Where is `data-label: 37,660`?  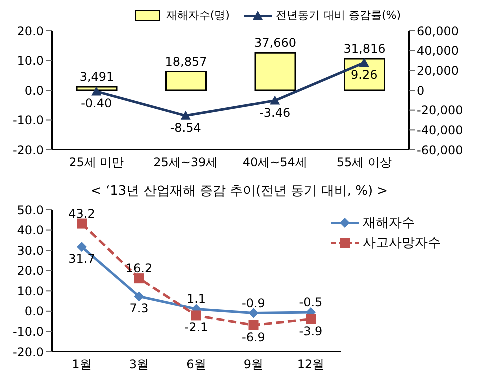
data-label: 37,660 is located at coordinates (275, 43).